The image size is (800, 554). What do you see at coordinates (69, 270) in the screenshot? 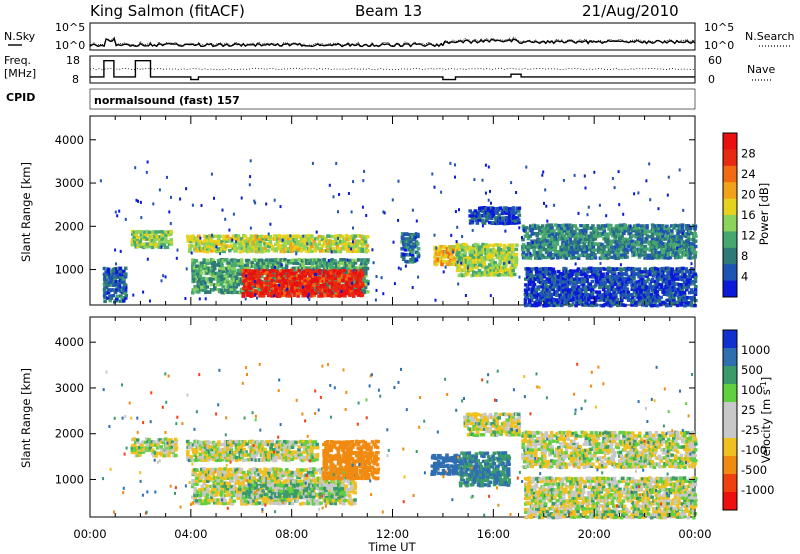
I see `y-tick-label: 1000` at bounding box center [69, 270].